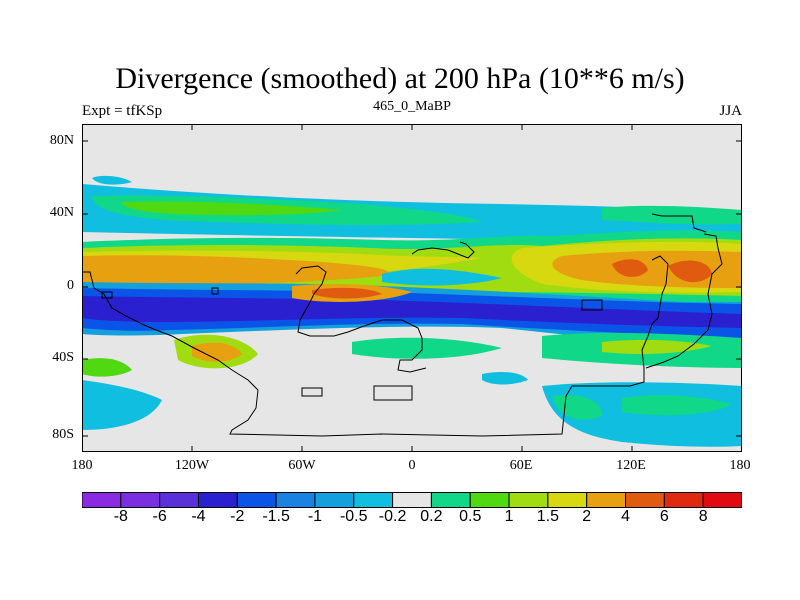 The image size is (800, 600). Describe the element at coordinates (427, 348) in the screenshot. I see `field-patch-s-green-c` at that location.